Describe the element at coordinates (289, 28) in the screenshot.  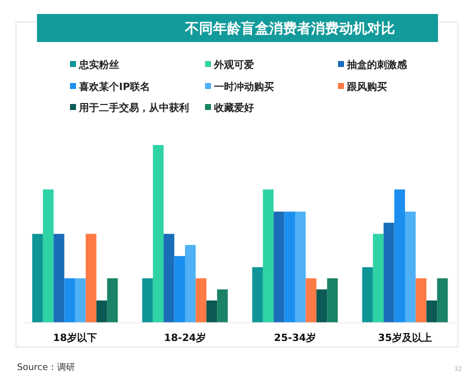
I see `chart-title: 不同年龄盲盒消费者消费动机对比` at that location.